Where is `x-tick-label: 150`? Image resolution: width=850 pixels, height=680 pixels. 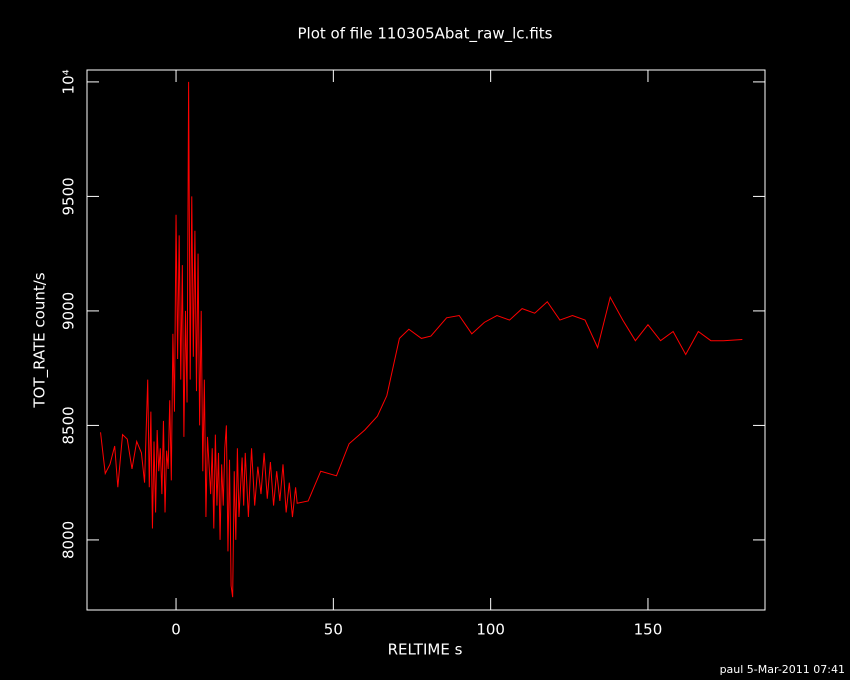
x-tick-label: 150 is located at coordinates (648, 630).